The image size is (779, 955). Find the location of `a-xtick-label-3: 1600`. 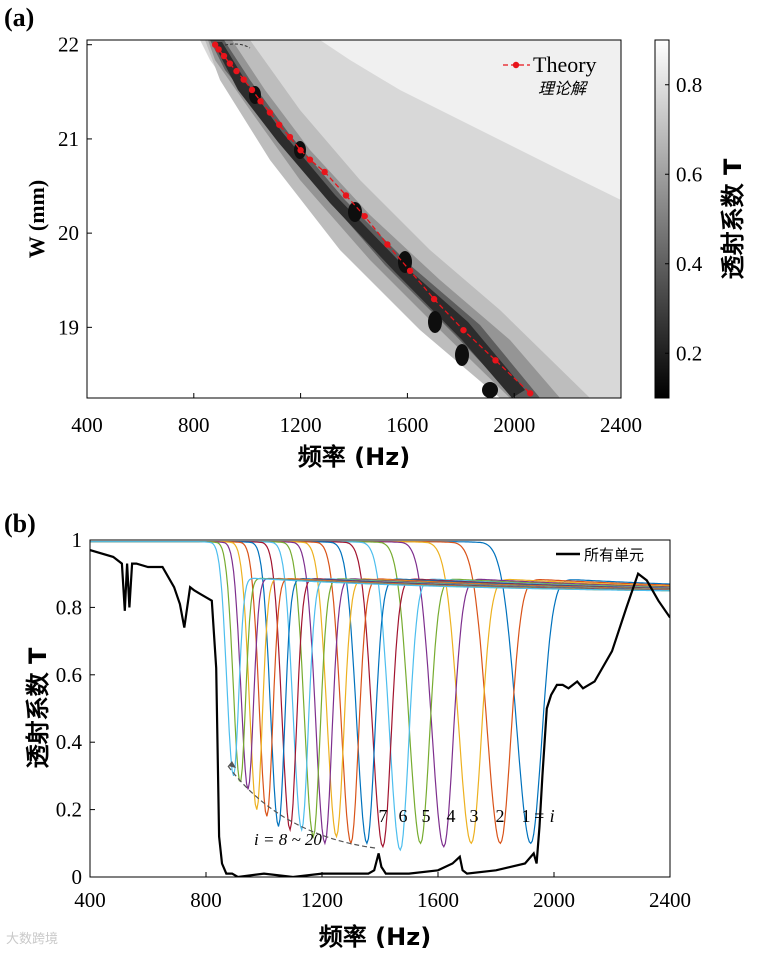

a-xtick-label-3: 1600 is located at coordinates (407, 425).